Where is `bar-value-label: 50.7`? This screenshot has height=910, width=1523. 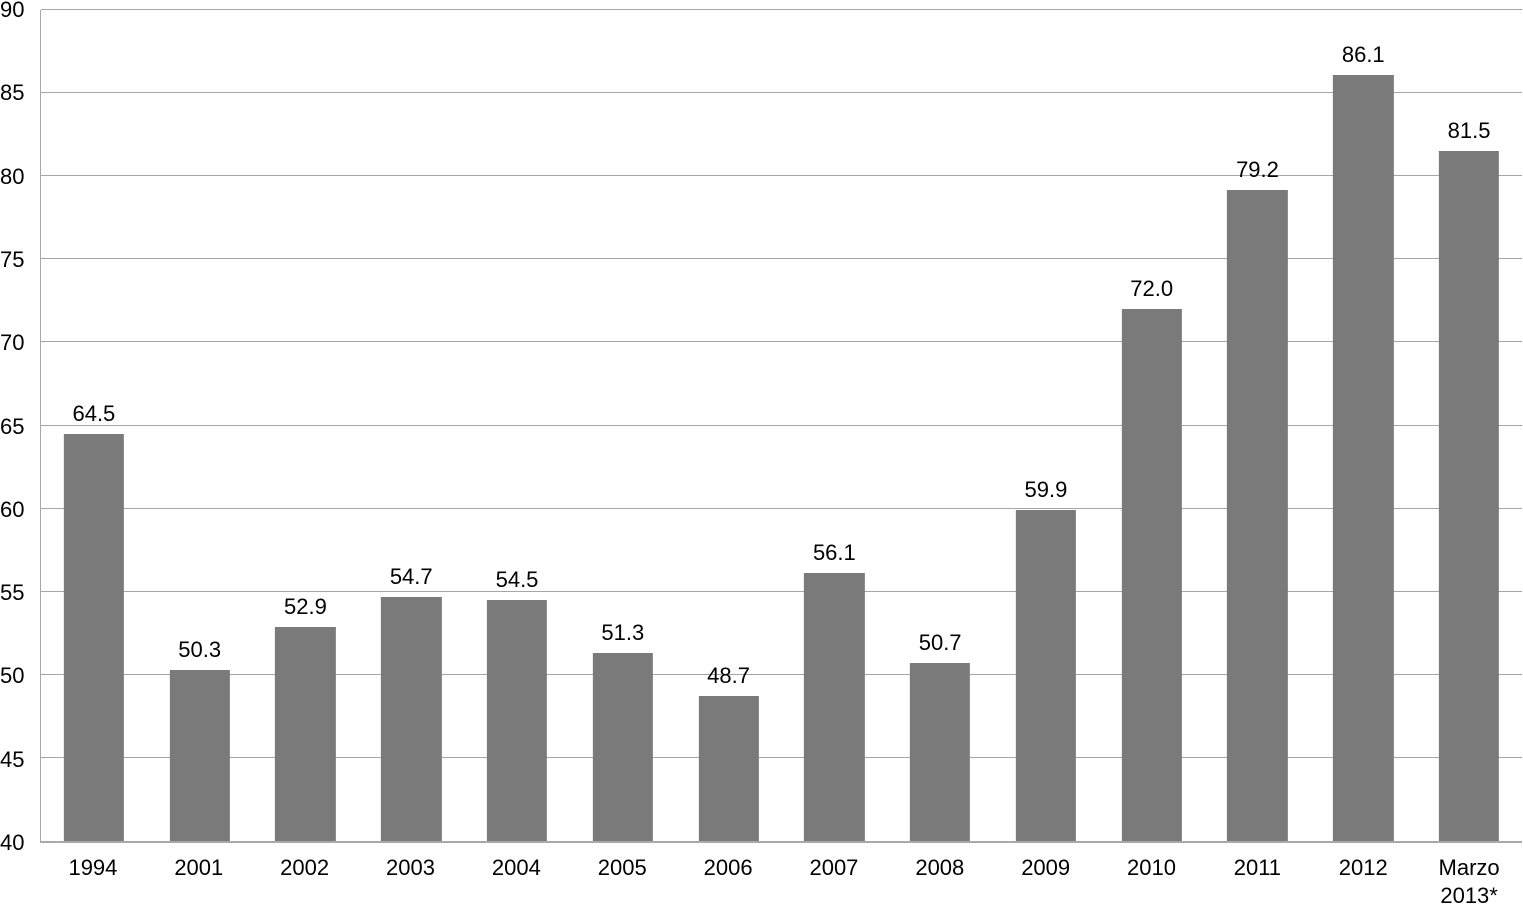
bar-value-label: 50.7 is located at coordinates (940, 643).